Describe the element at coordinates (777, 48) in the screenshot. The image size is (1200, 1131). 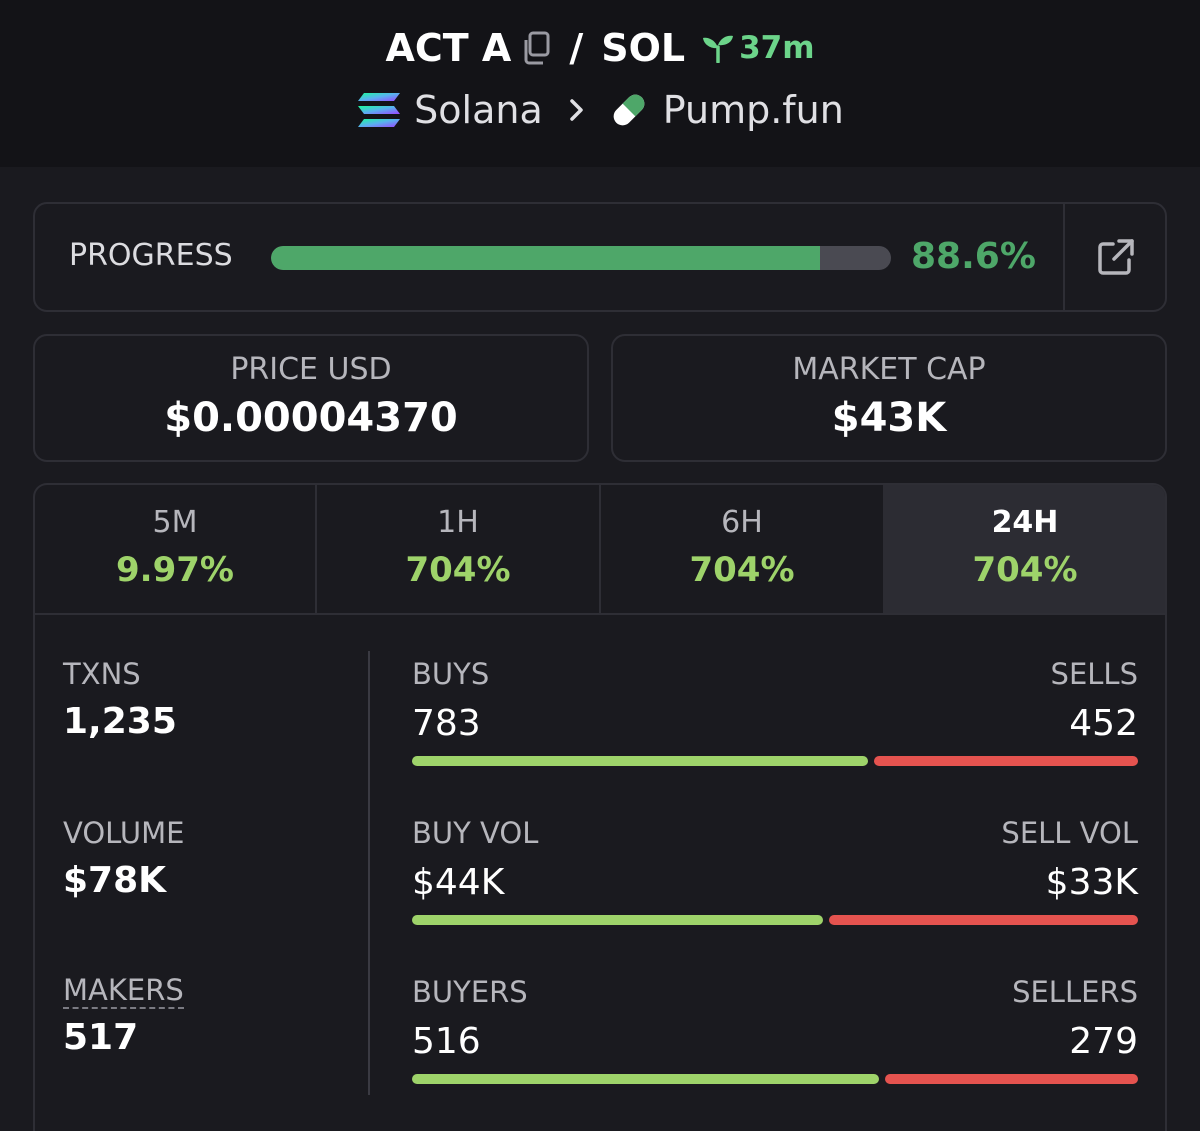
I see `age-text: 37m` at that location.